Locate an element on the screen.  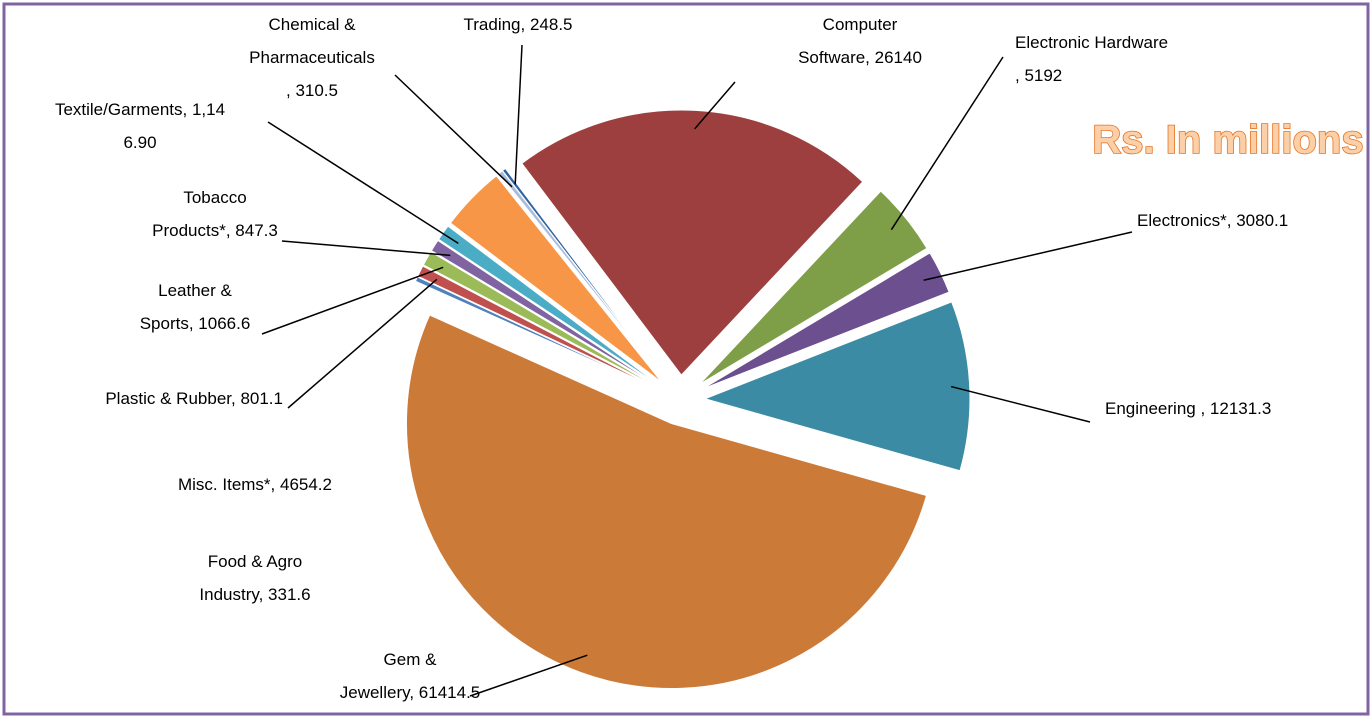
chart-title: Rs. In millions is located at coordinates (1227, 140).